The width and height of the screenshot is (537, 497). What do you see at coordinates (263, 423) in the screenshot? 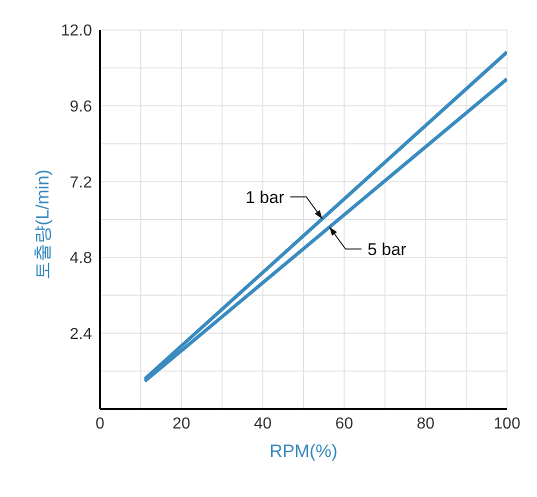
I see `x-tick-label: 40` at bounding box center [263, 423].